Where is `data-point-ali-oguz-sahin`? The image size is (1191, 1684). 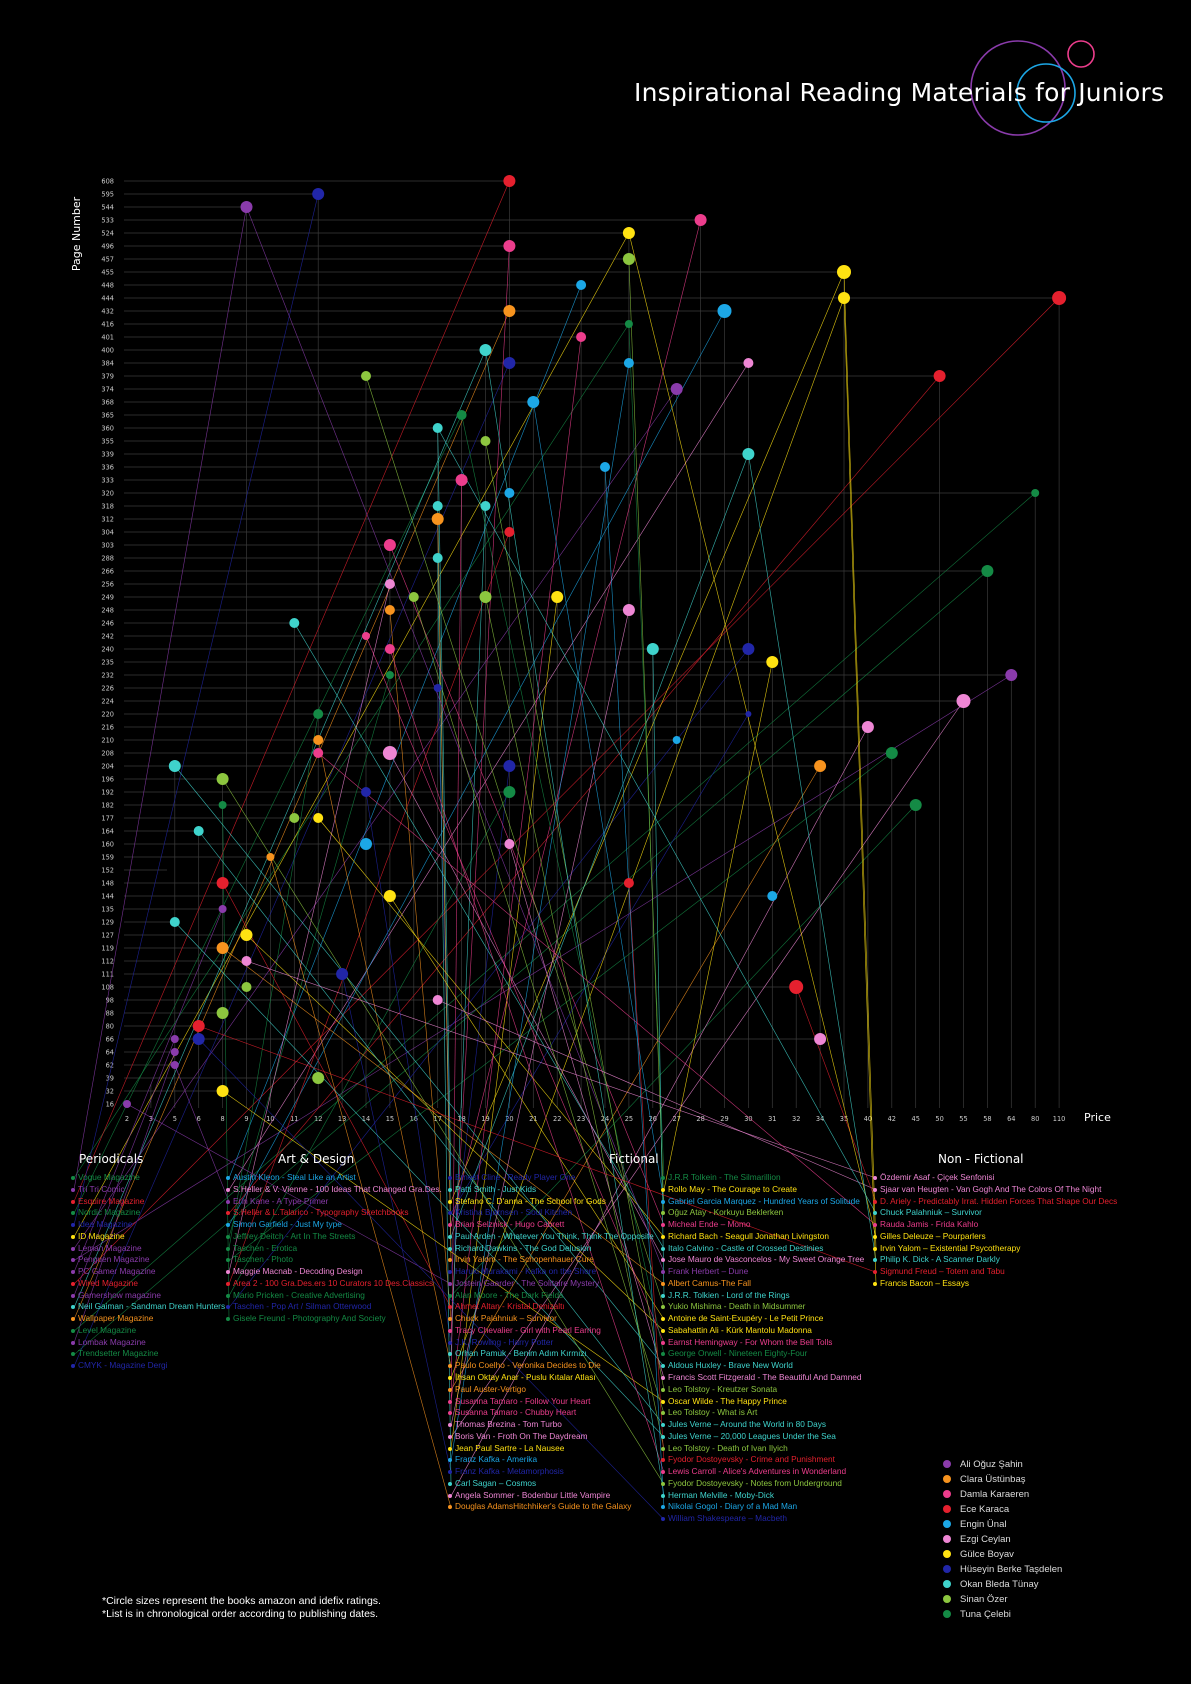 data-point-ali-oguz-sahin is located at coordinates (222, 909).